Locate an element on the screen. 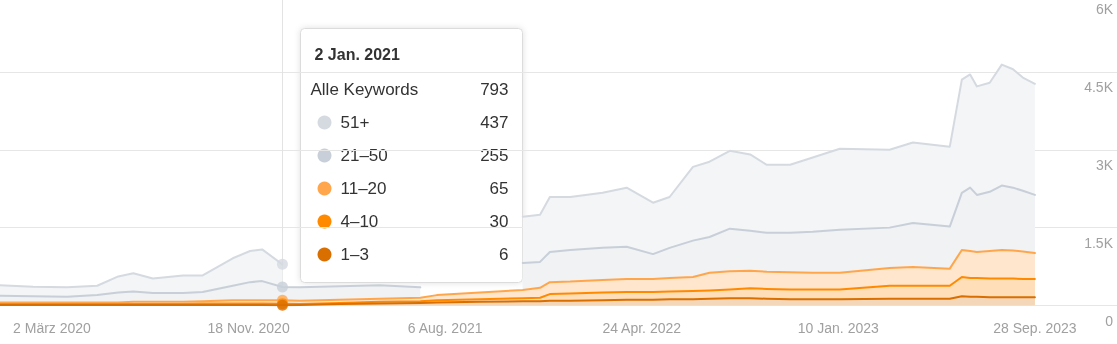 This screenshot has height=344, width=1117. annotation: Alle Keywords is located at coordinates (364, 89).